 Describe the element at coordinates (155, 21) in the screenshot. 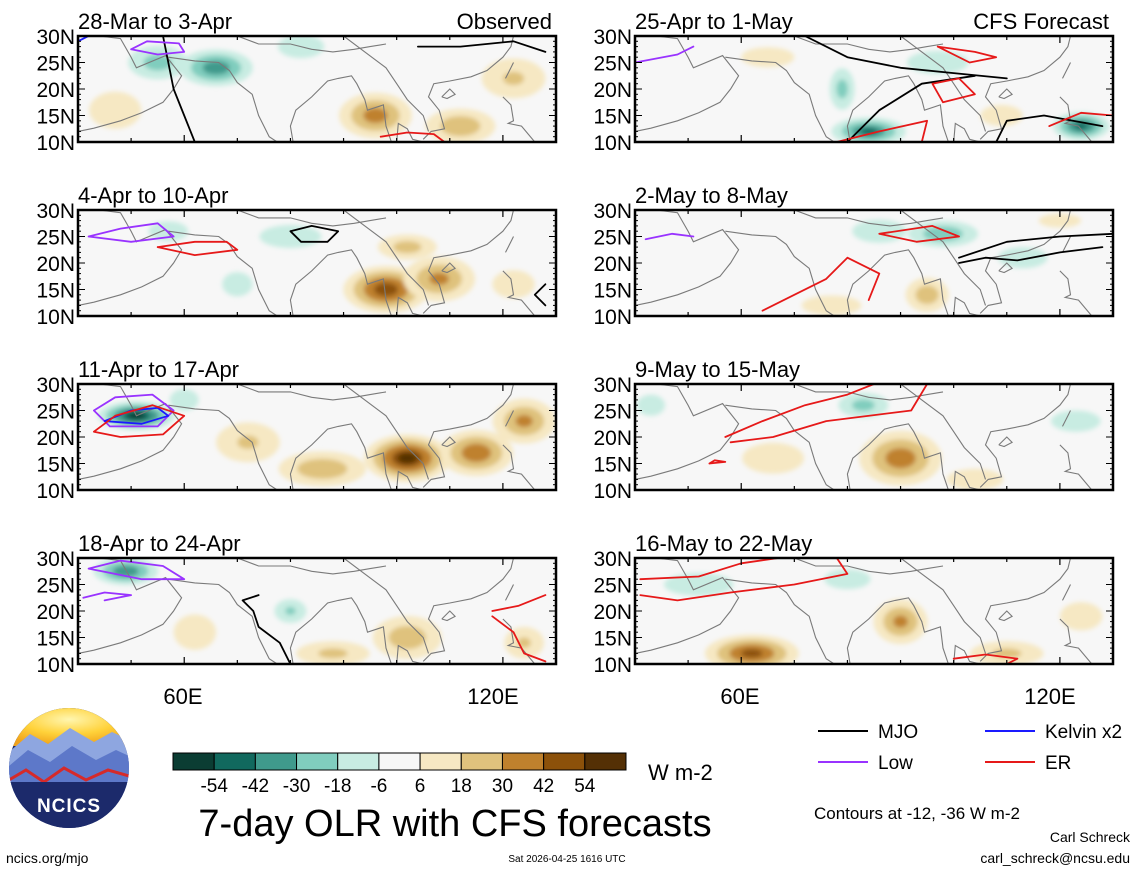

I see `panel-period: 28-Mar to 3-Apr` at that location.